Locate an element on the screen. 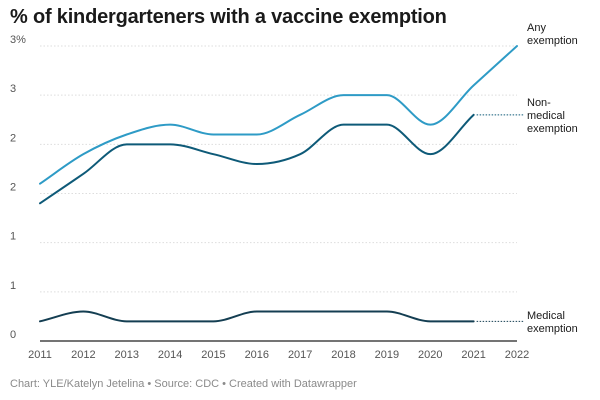  x-tick-label: 2018 is located at coordinates (343, 355).